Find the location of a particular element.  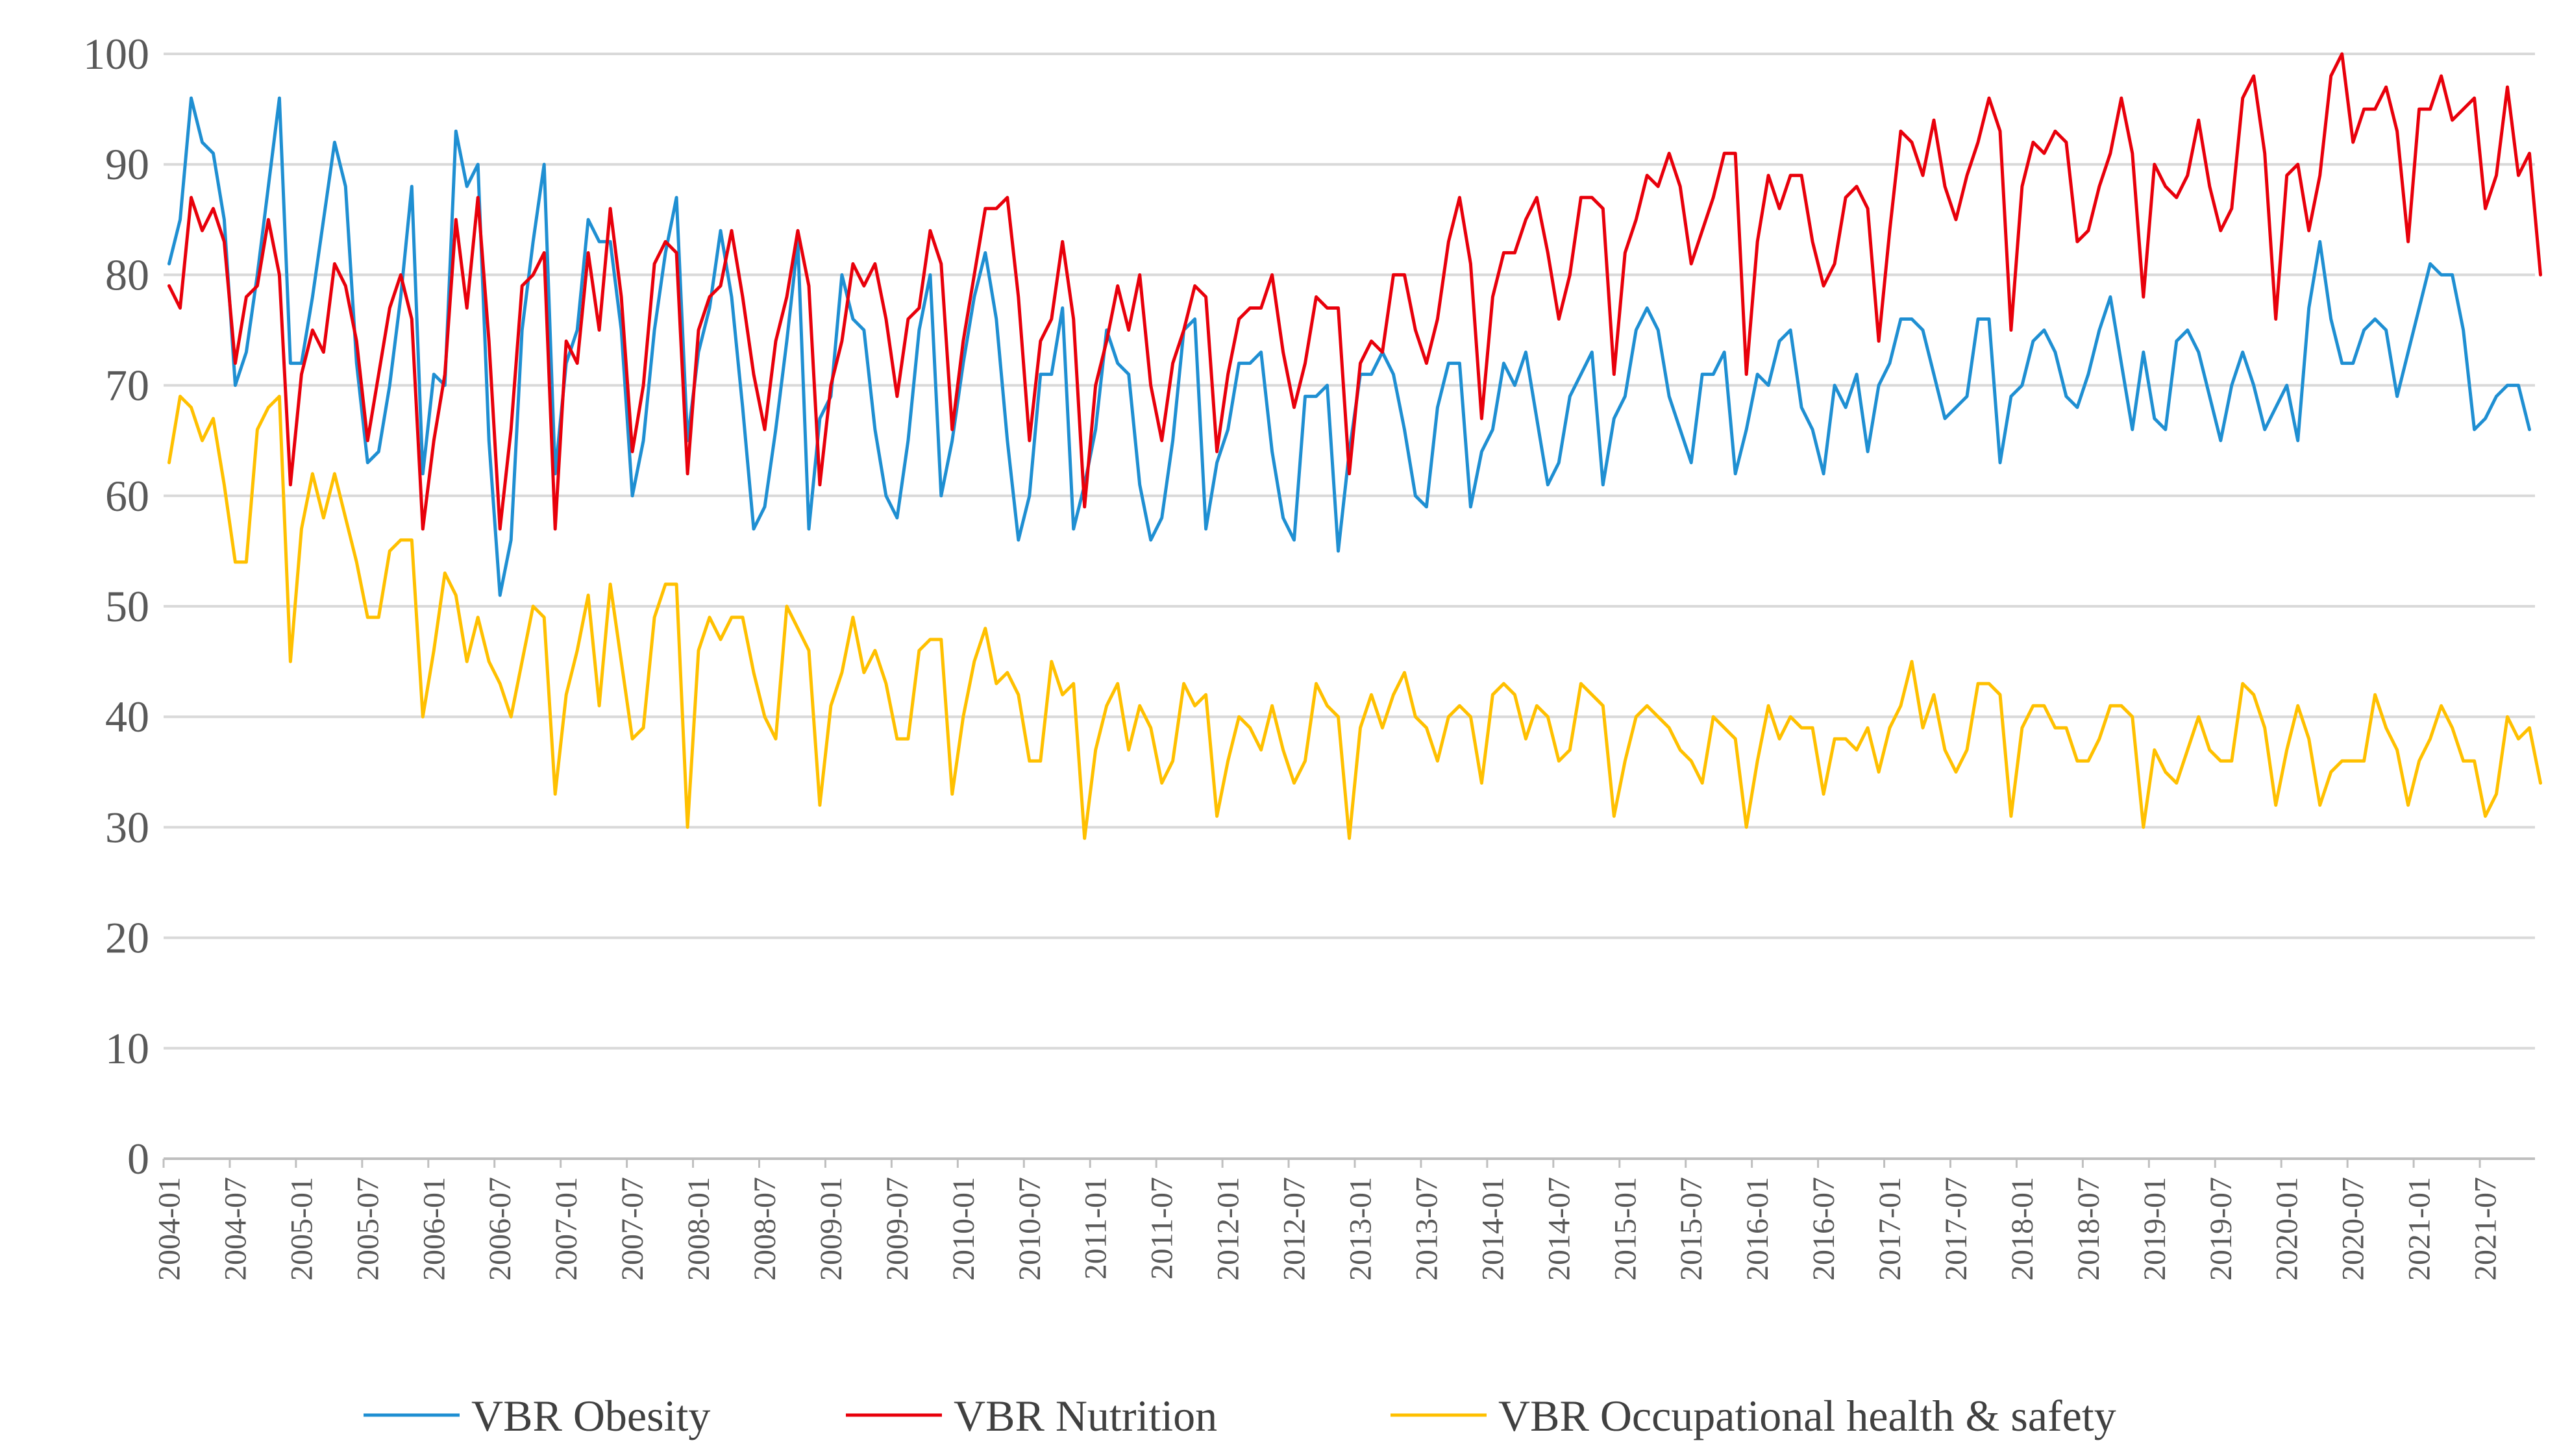

x-tick-label: 2008-07 is located at coordinates (765, 1229).